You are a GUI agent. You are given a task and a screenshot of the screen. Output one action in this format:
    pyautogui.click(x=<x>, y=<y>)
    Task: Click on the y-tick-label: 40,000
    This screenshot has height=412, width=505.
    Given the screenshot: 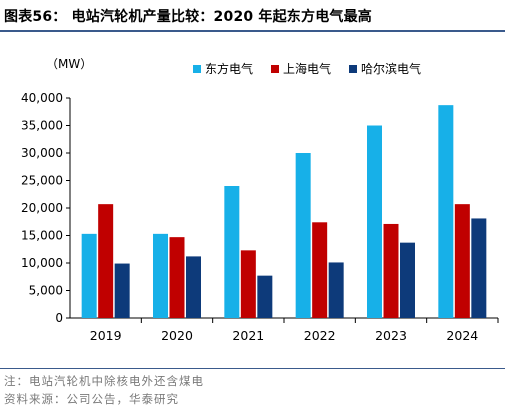 What is the action you would take?
    pyautogui.click(x=42, y=98)
    